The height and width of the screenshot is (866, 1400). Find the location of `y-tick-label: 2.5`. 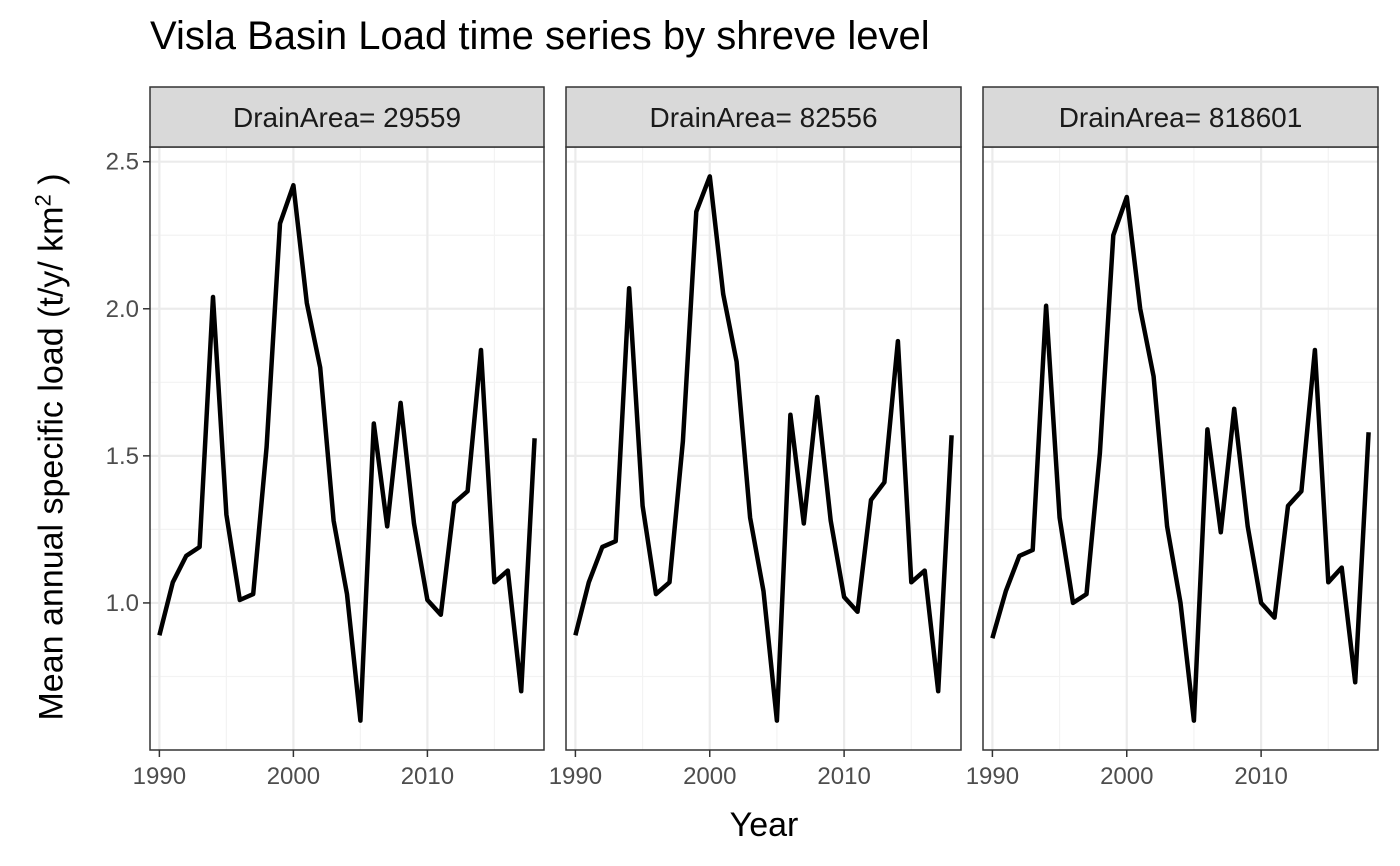

y-tick-label: 2.5 is located at coordinates (122, 162).